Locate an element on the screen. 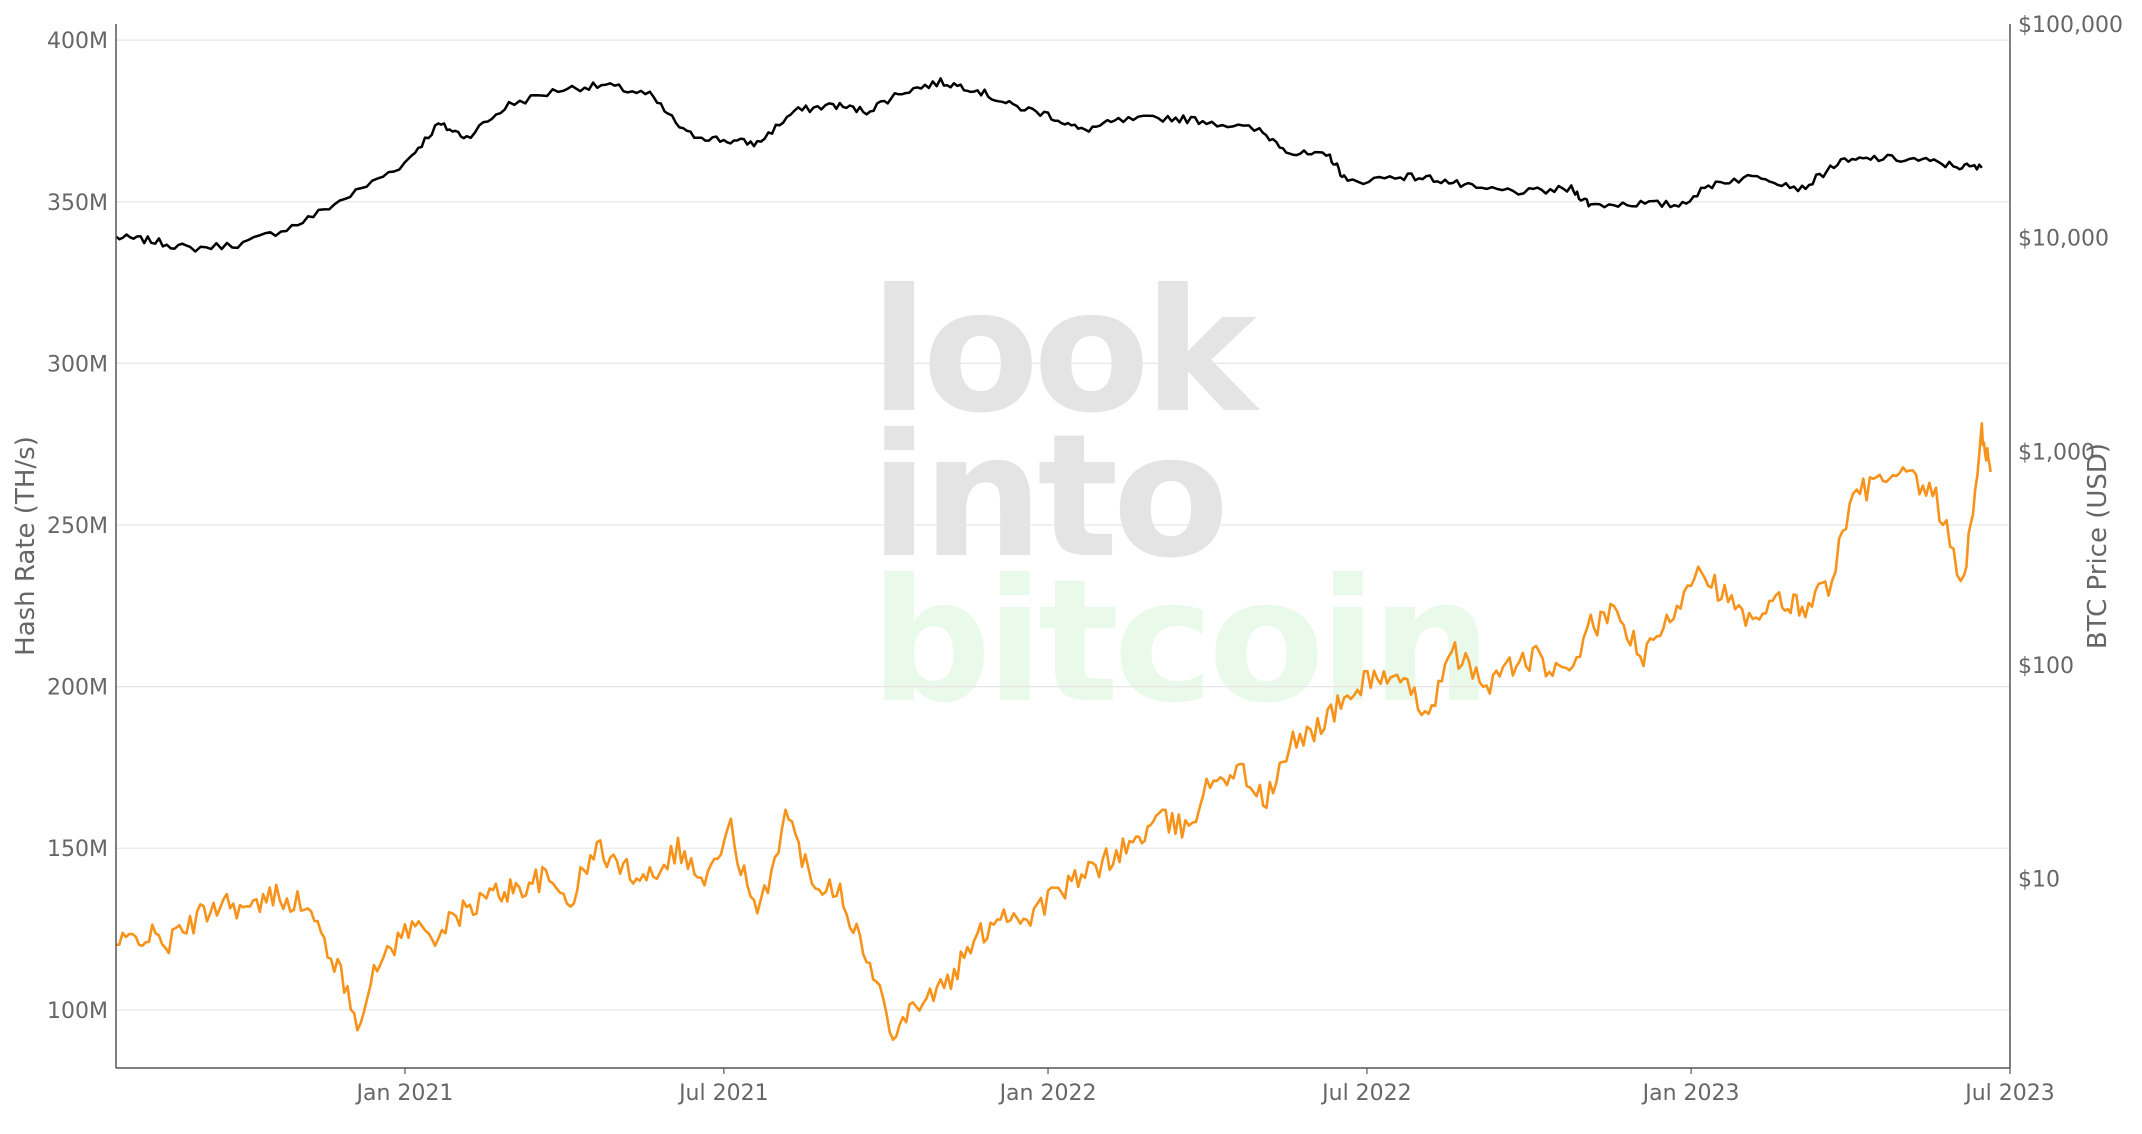 This screenshot has width=2142, height=1134. x-tick-label: Jul 2023 is located at coordinates (2009, 1093).